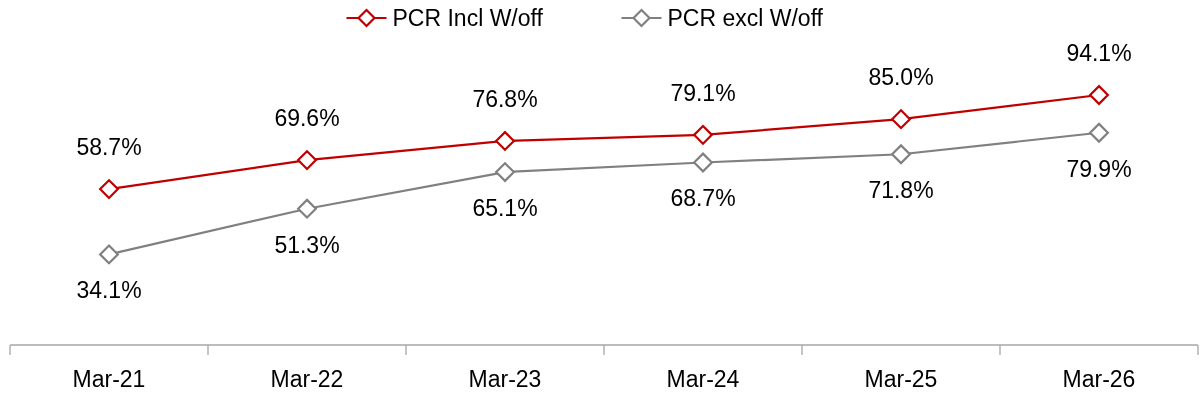 The width and height of the screenshot is (1203, 404). Describe the element at coordinates (901, 77) in the screenshot. I see `data-label: 85.0%` at that location.